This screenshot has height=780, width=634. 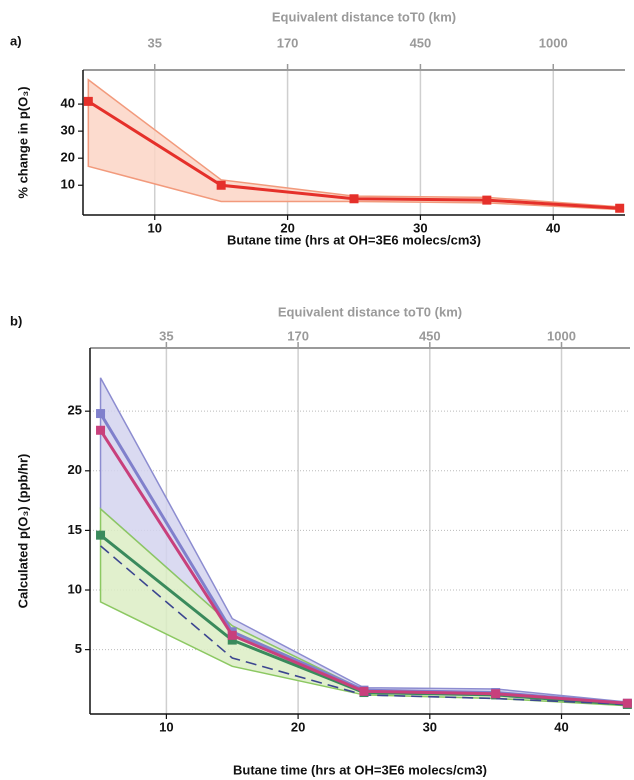 What do you see at coordinates (16, 320) in the screenshot?
I see `panel-label: b)` at bounding box center [16, 320].